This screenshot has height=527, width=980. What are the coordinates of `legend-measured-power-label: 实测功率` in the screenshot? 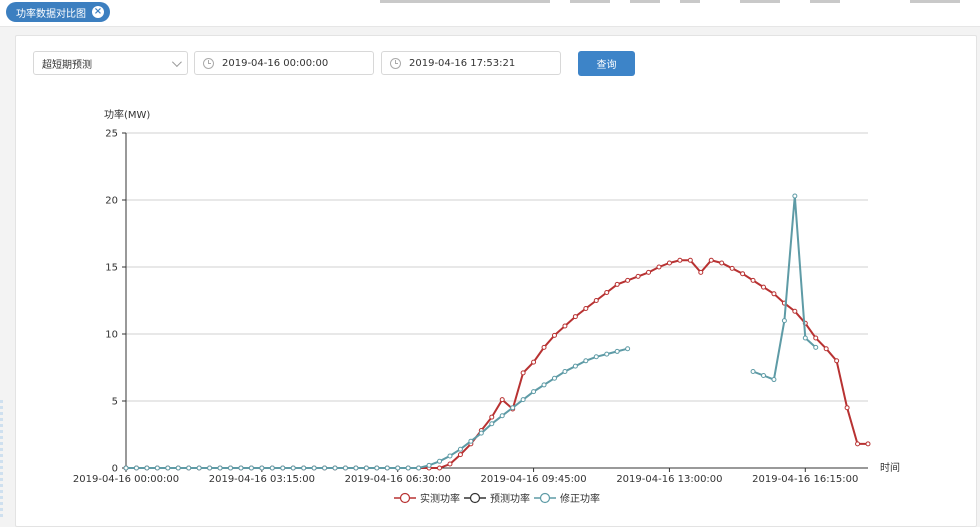 It's located at (440, 498).